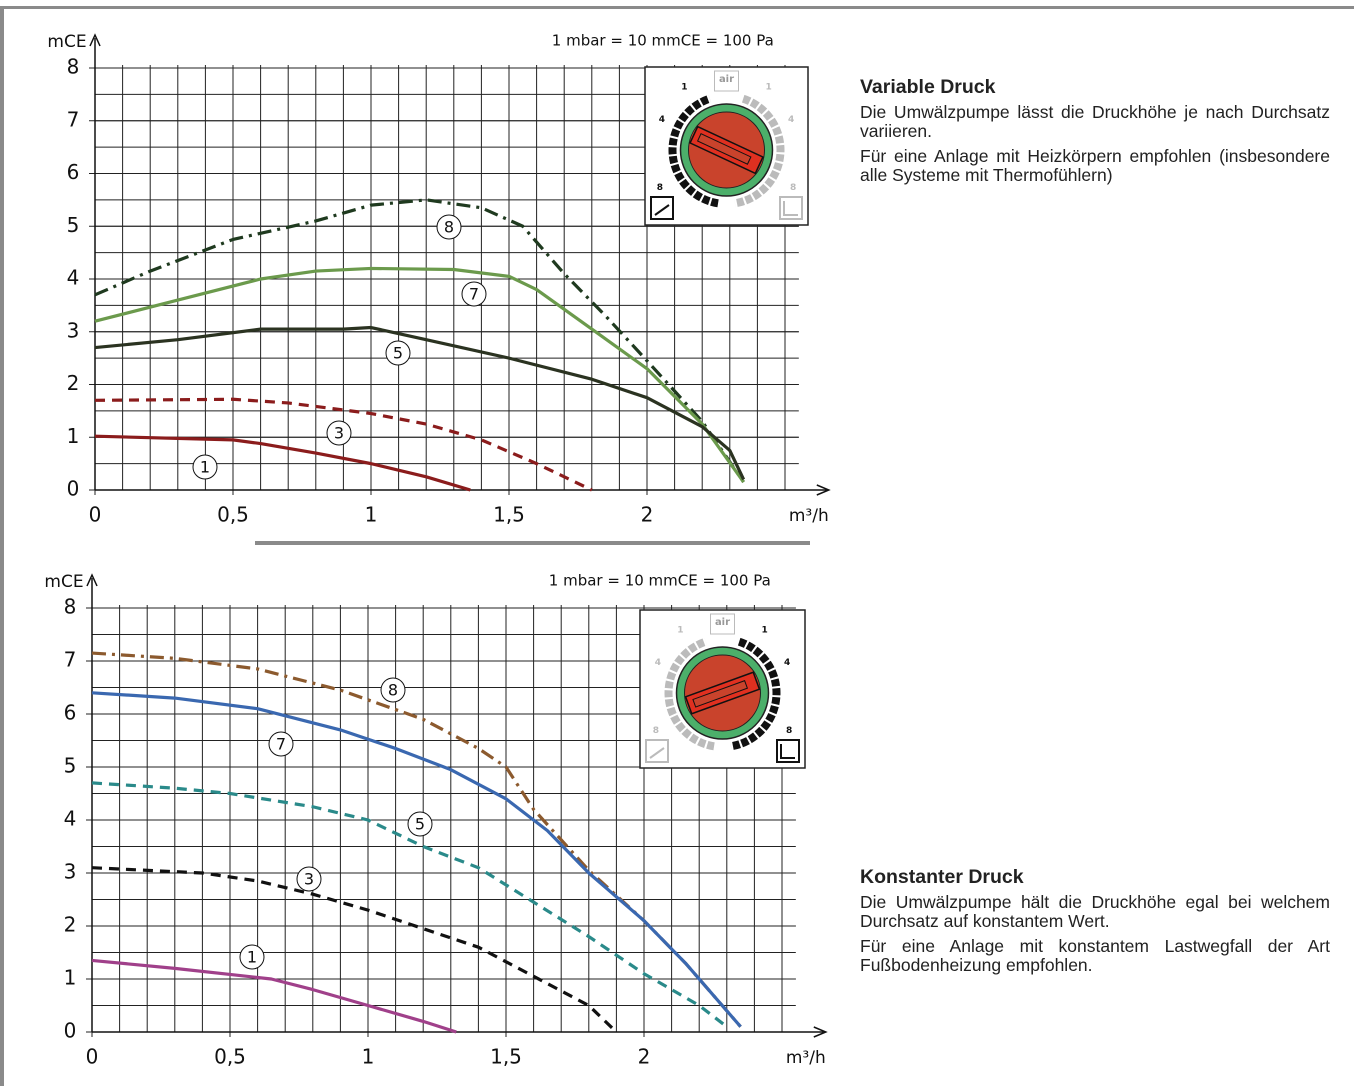 The image size is (1354, 1086). I want to click on curve-label: 7, so click(281, 744).